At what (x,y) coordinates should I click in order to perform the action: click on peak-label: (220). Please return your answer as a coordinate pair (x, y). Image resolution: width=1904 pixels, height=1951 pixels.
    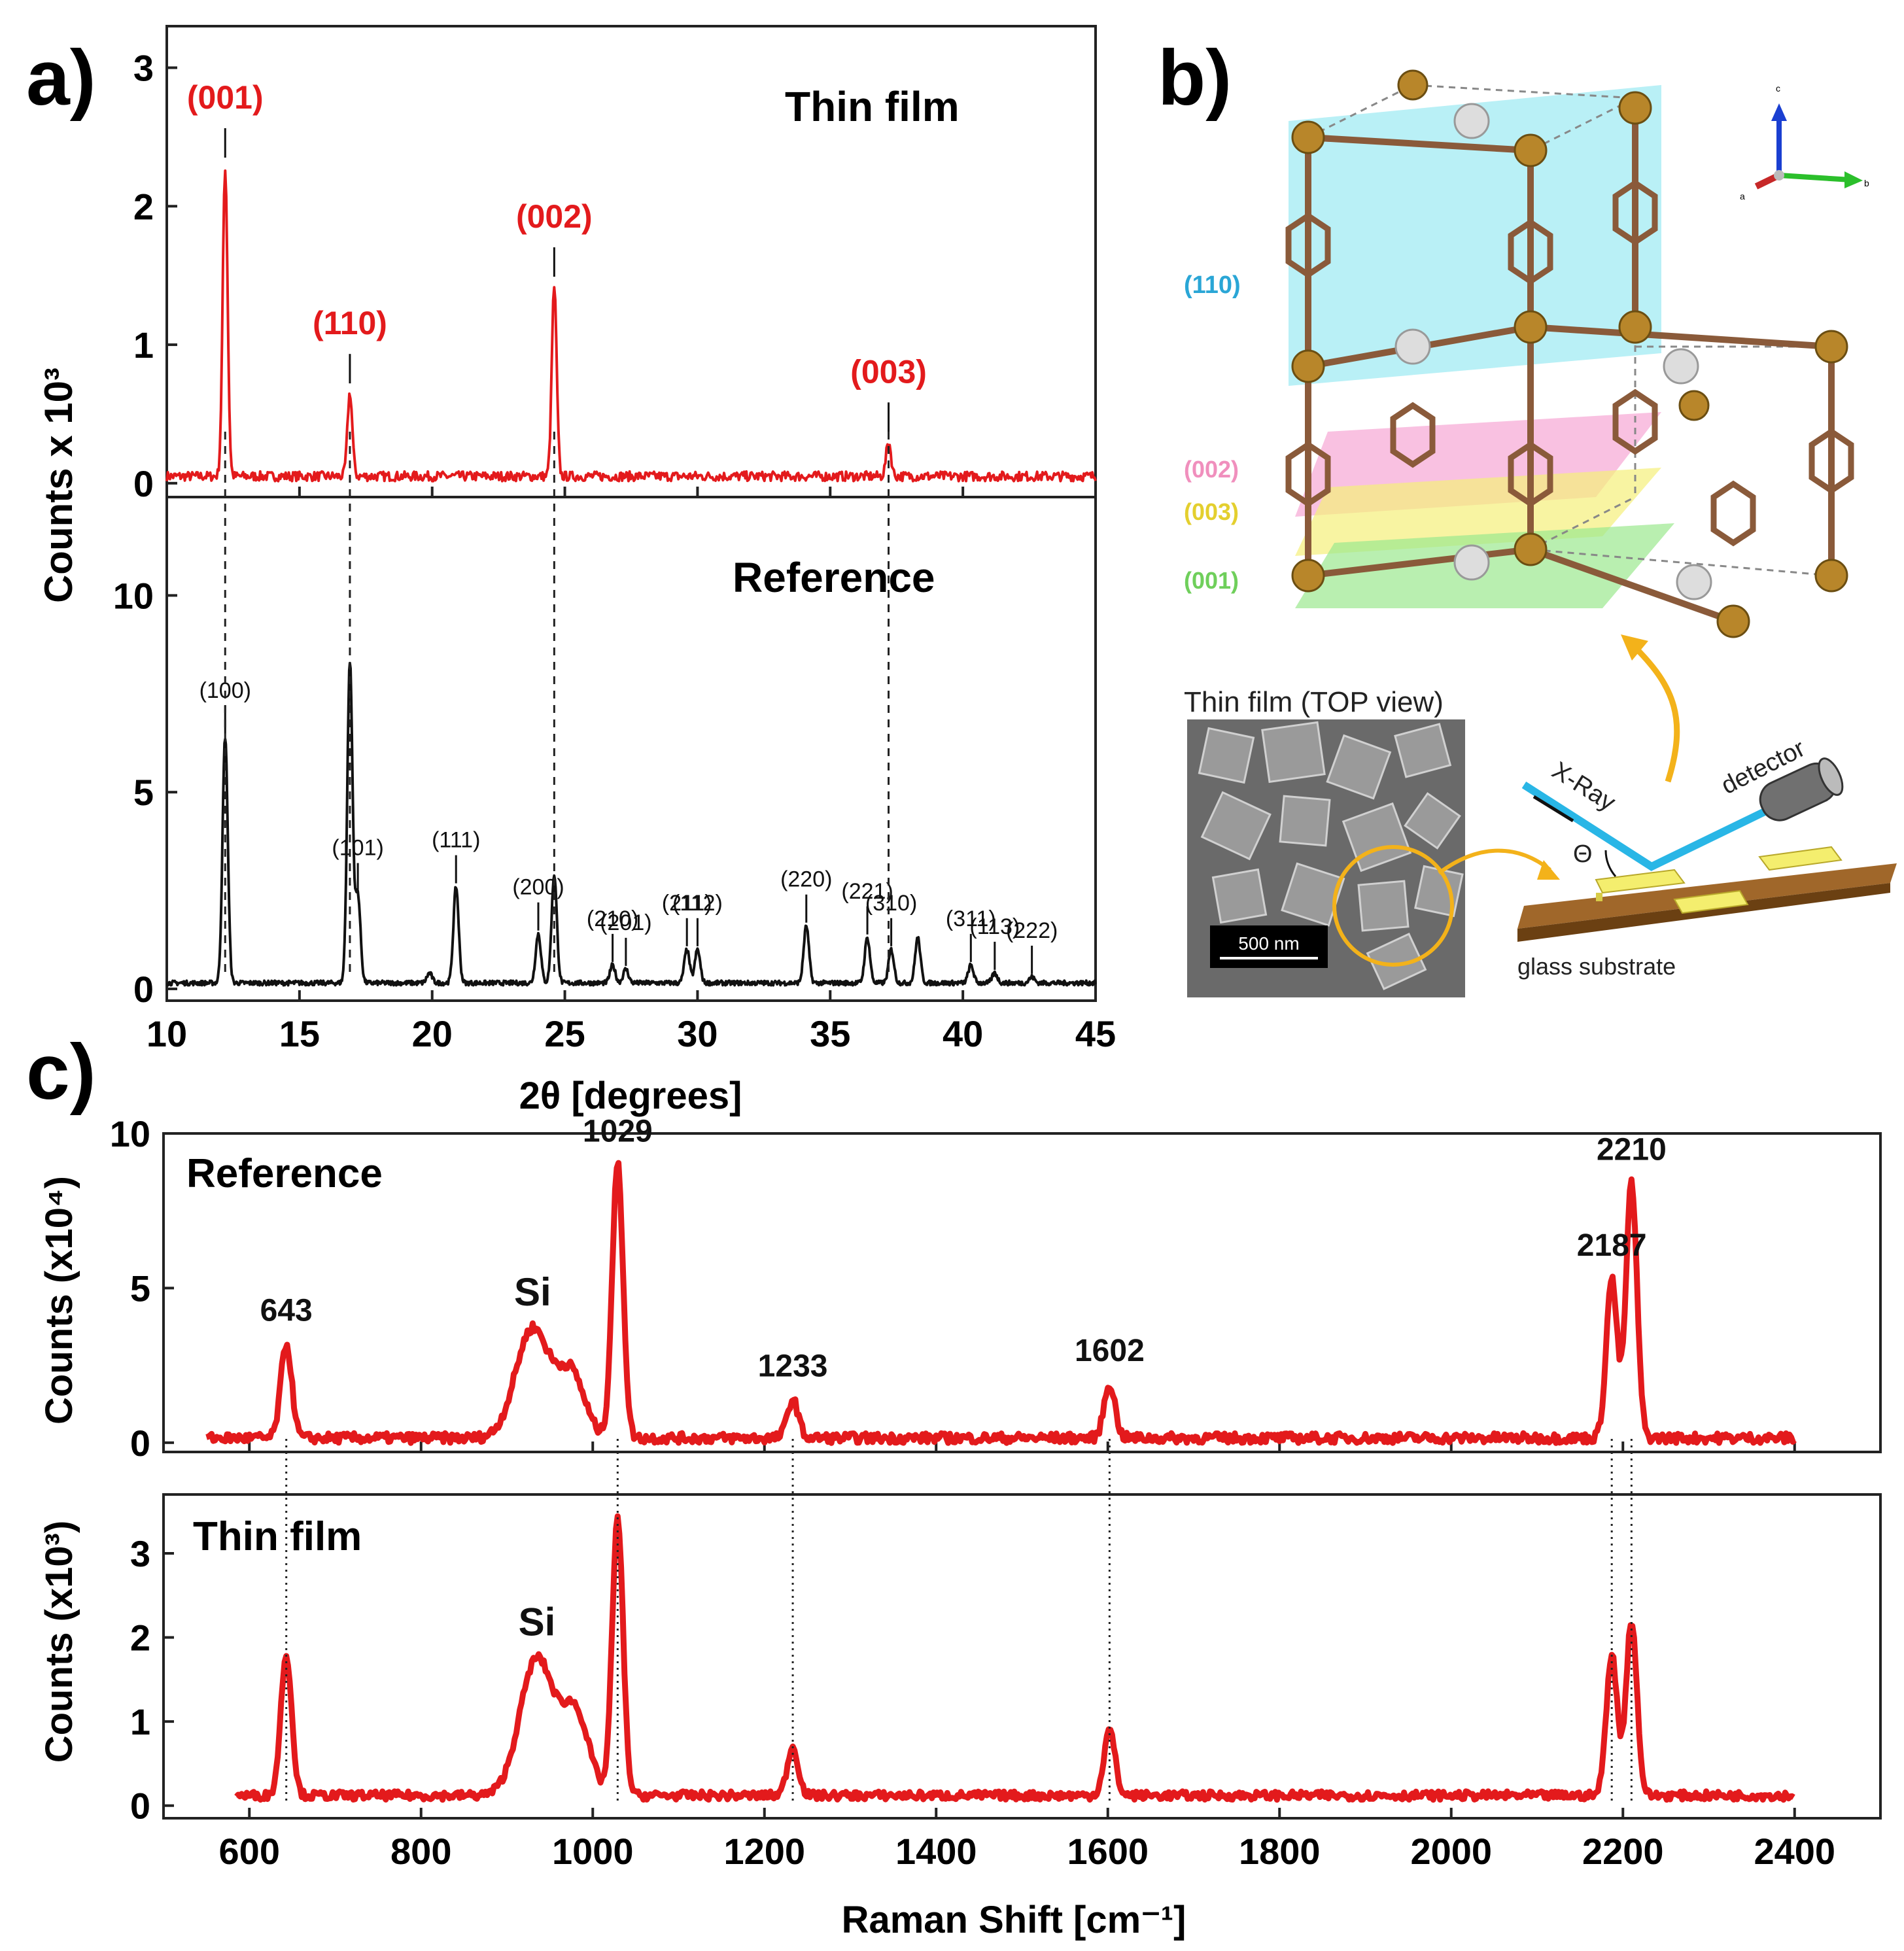
    Looking at the image, I should click on (806, 879).